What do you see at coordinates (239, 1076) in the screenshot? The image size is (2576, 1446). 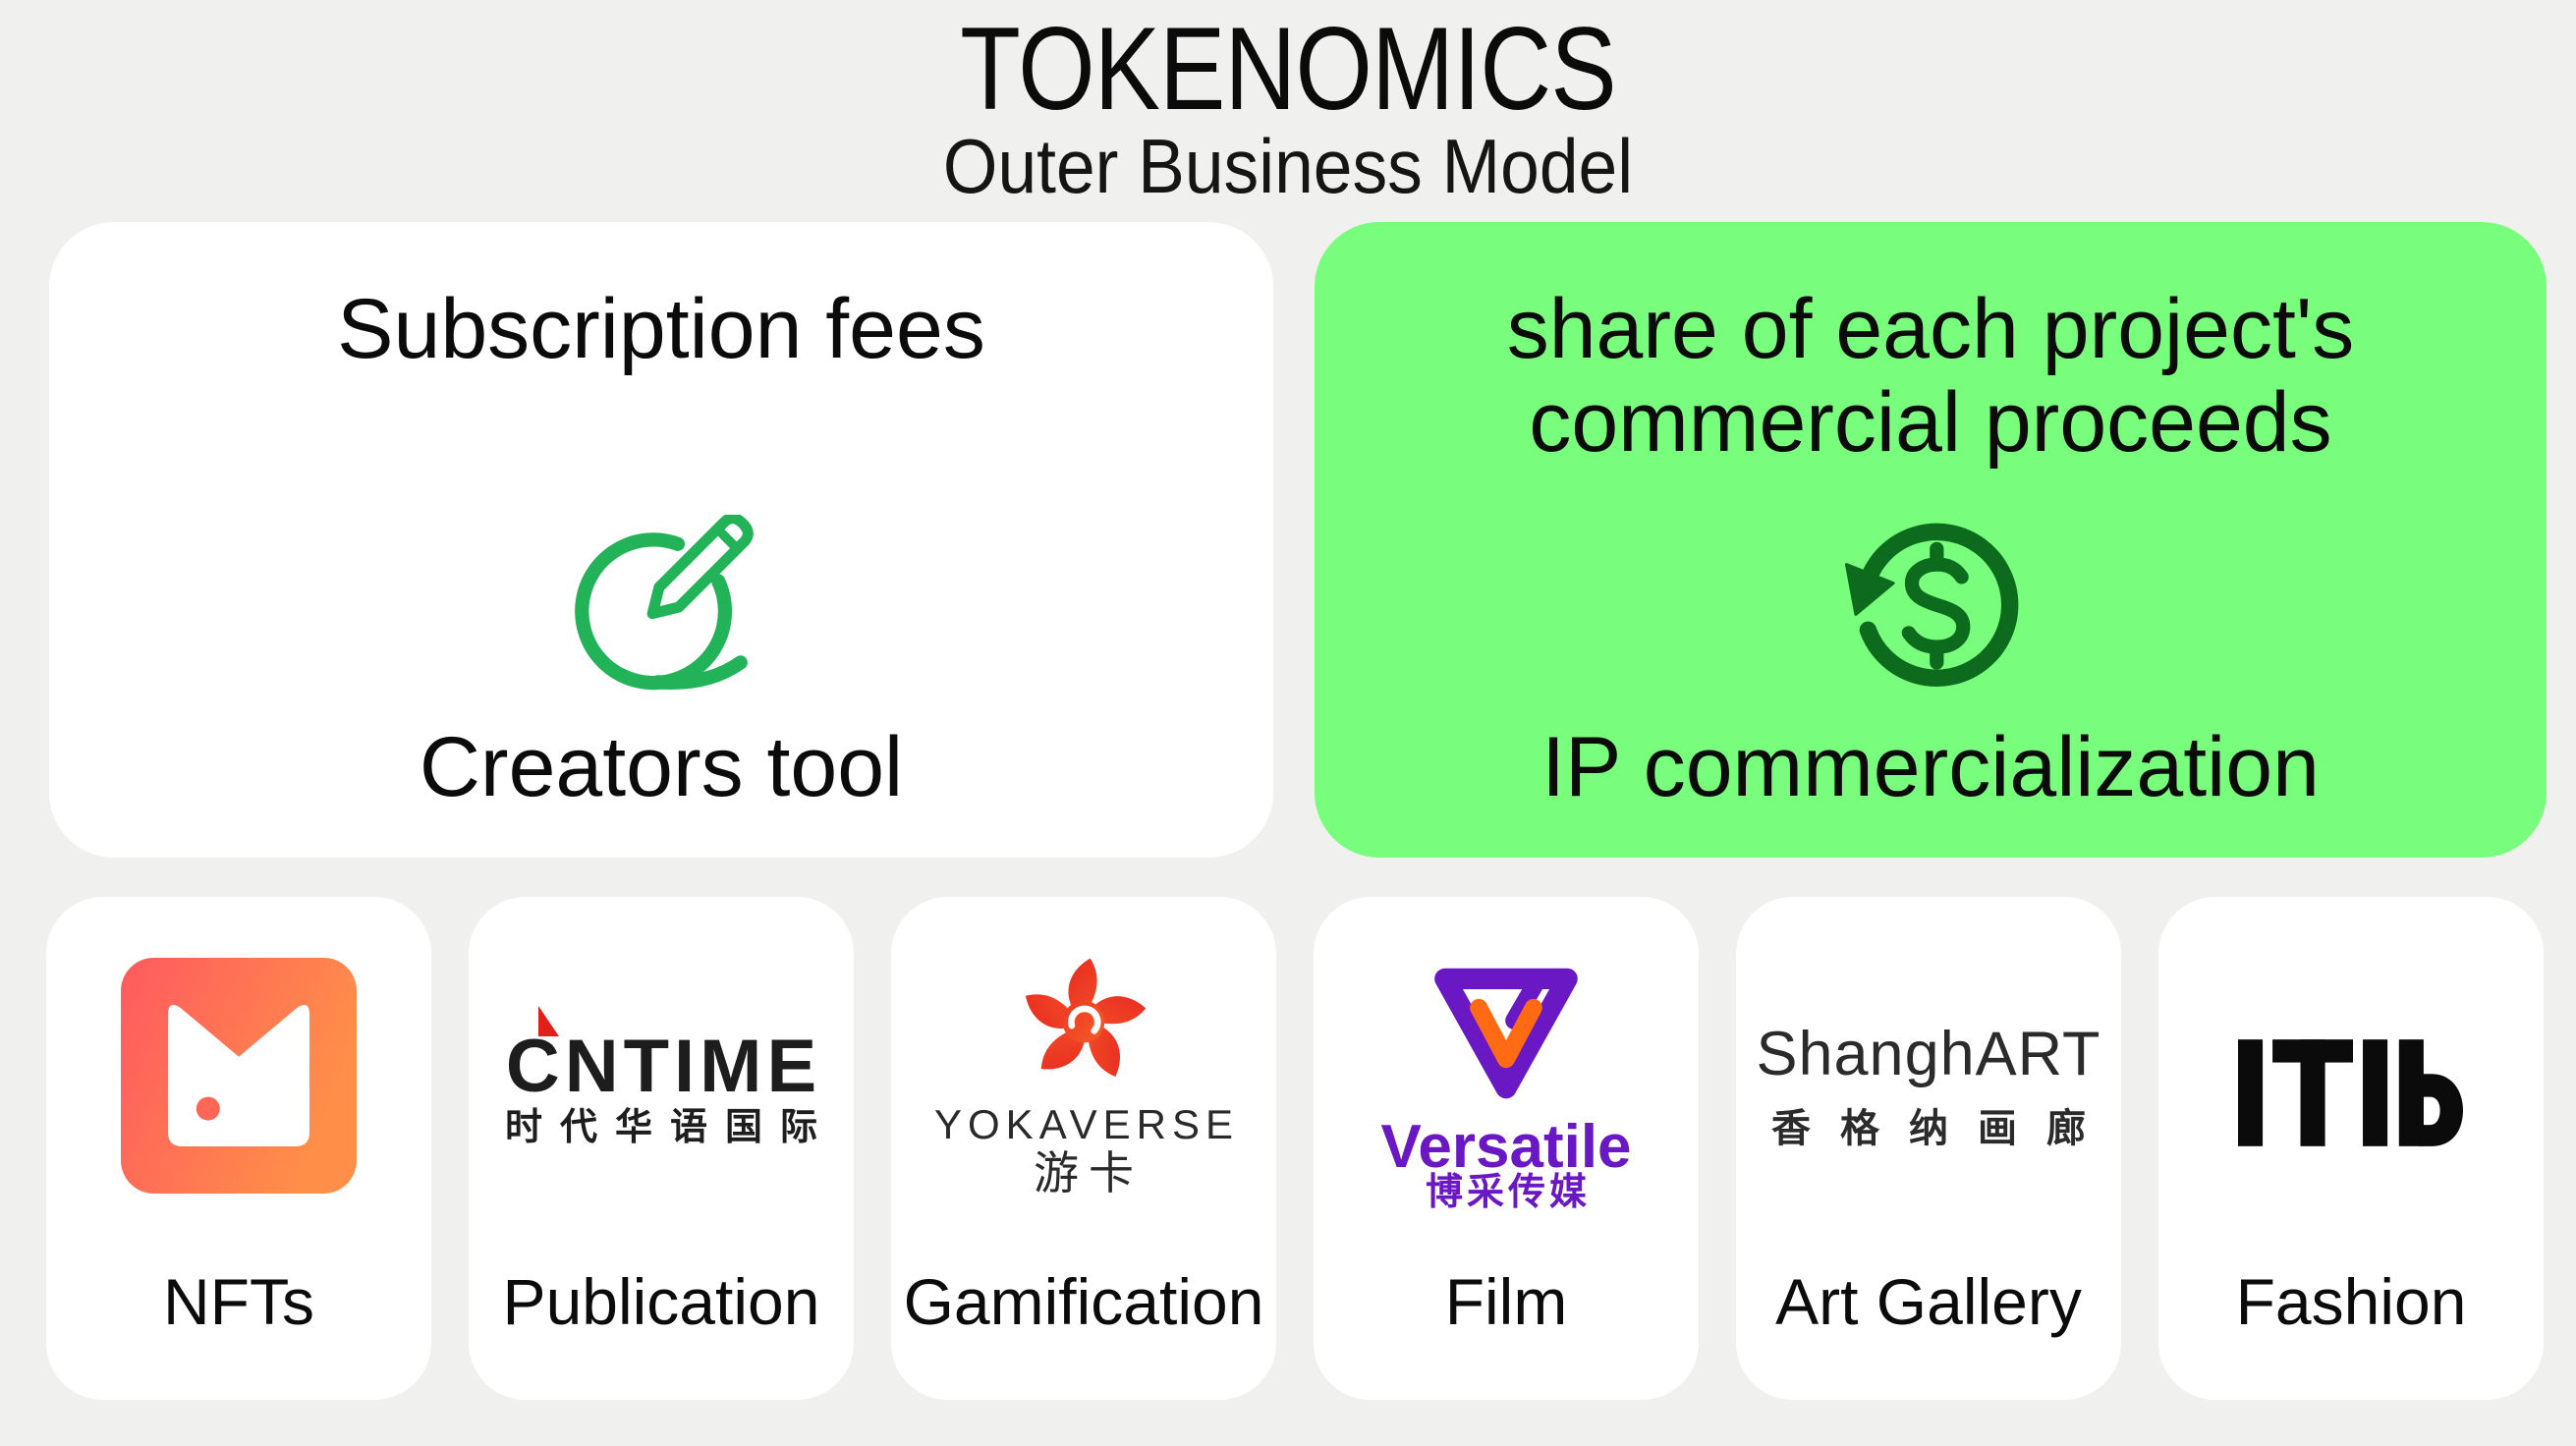 I see `nft-platform-logo` at bounding box center [239, 1076].